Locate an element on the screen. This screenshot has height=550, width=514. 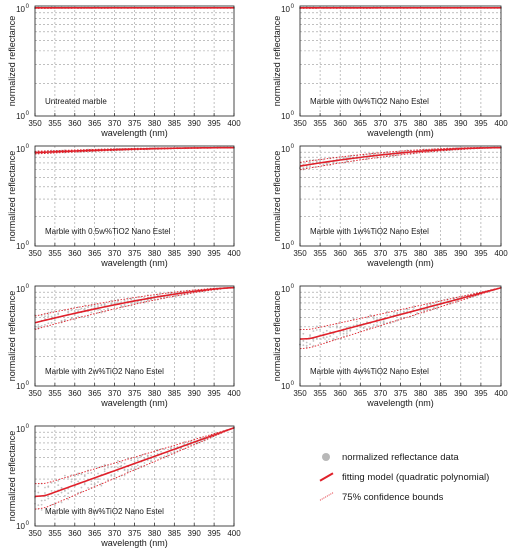
legend-bounds-line-icon is located at coordinates (326, 496).